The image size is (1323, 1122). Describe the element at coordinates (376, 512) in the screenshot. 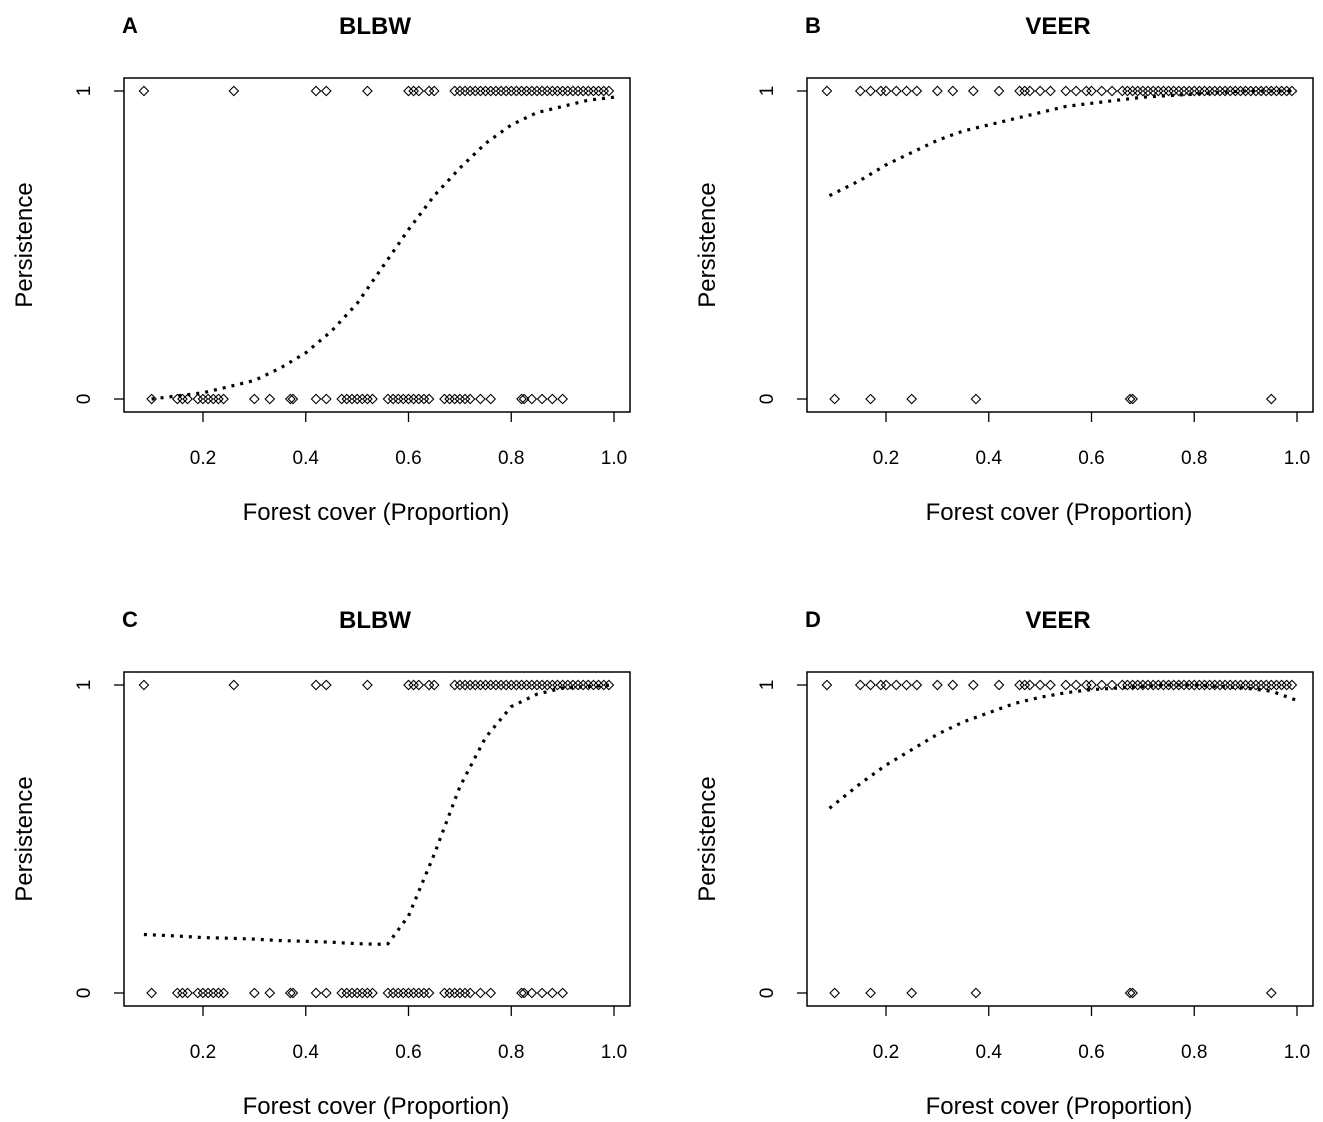

I see `x-axis-label: Forest cover (Proportion)` at that location.